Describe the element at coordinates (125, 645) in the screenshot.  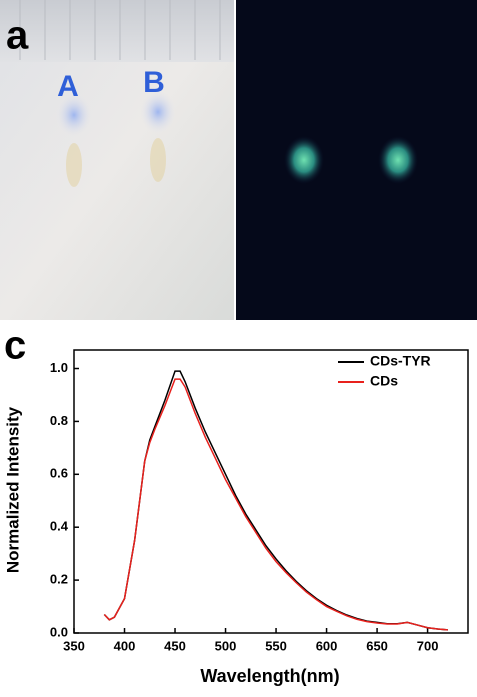
I see `x-tick-label: 400` at that location.